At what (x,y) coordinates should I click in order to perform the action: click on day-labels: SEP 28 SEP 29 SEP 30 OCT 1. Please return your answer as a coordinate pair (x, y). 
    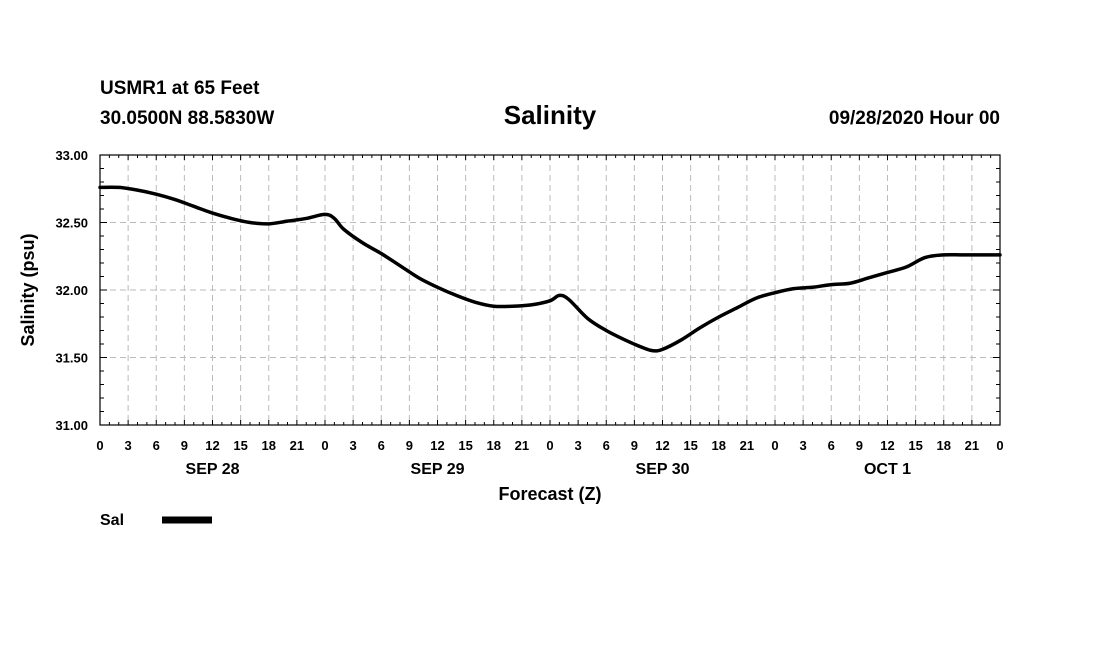
    Looking at the image, I should click on (549, 469).